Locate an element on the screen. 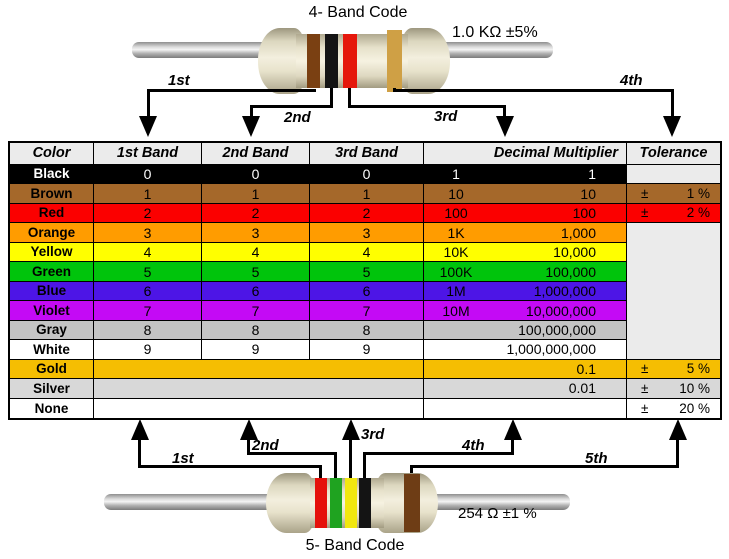  header-multiplier: Decimal Multiplier is located at coordinates (525, 154).